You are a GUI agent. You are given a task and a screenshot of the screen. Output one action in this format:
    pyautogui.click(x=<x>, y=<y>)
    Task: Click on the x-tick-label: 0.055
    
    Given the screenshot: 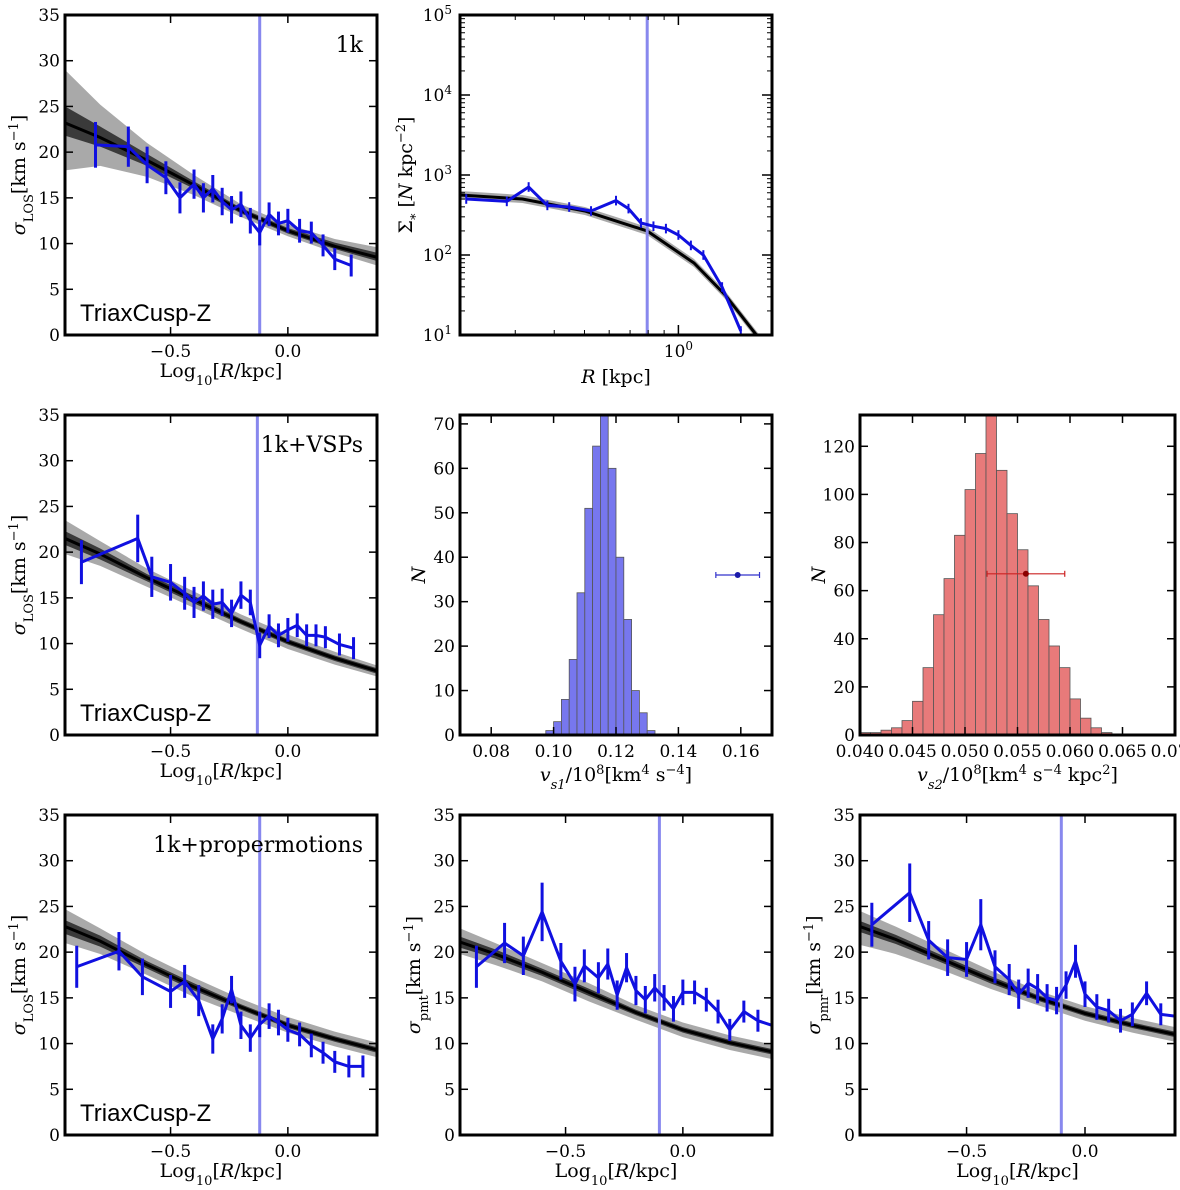 What is the action you would take?
    pyautogui.click(x=1017, y=752)
    